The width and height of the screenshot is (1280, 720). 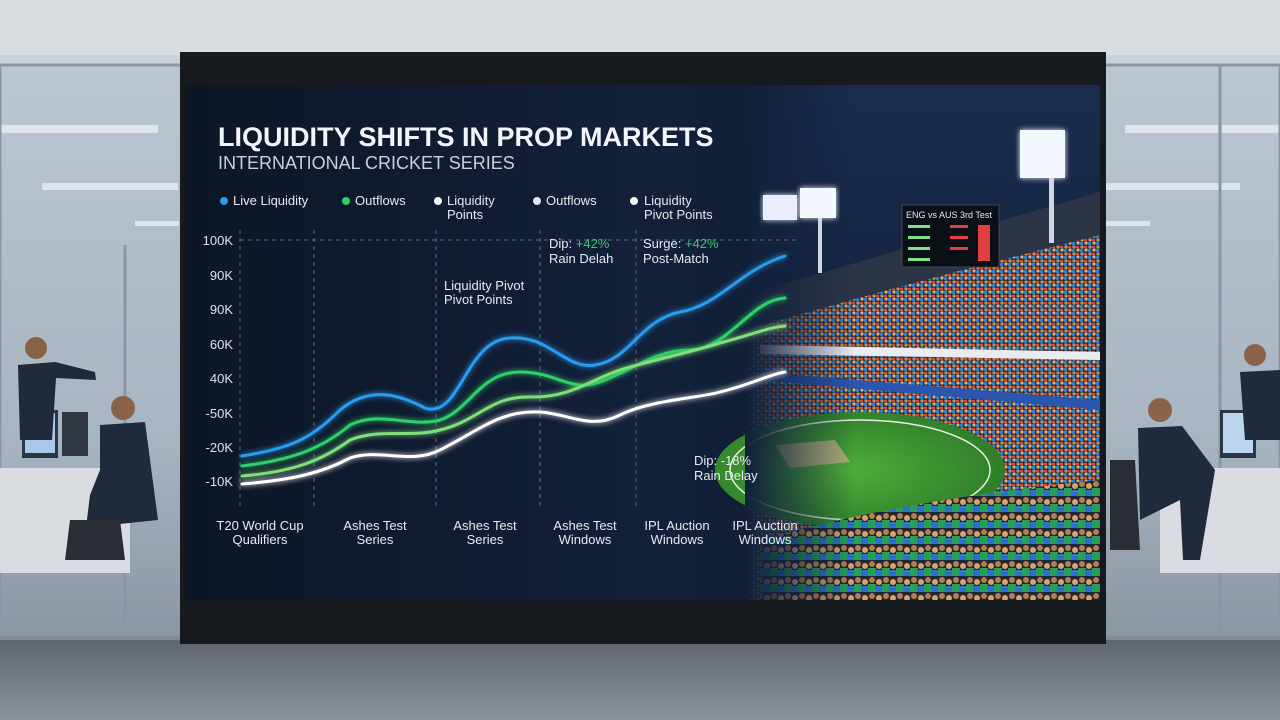 What do you see at coordinates (220, 413) in the screenshot?
I see `y-axis-label: -50K` at bounding box center [220, 413].